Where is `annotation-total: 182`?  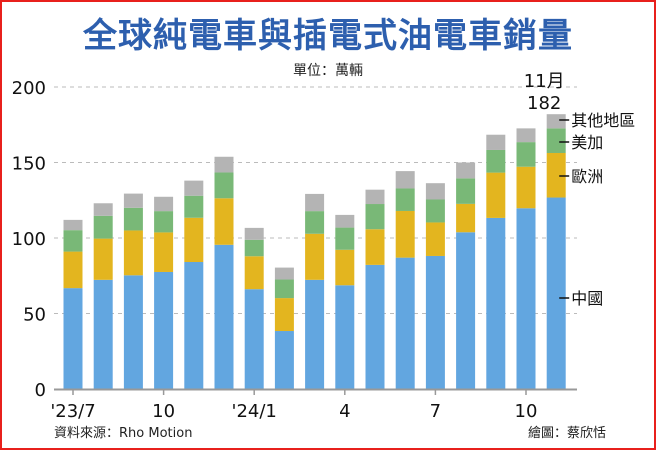
annotation-total: 182 is located at coordinates (544, 103).